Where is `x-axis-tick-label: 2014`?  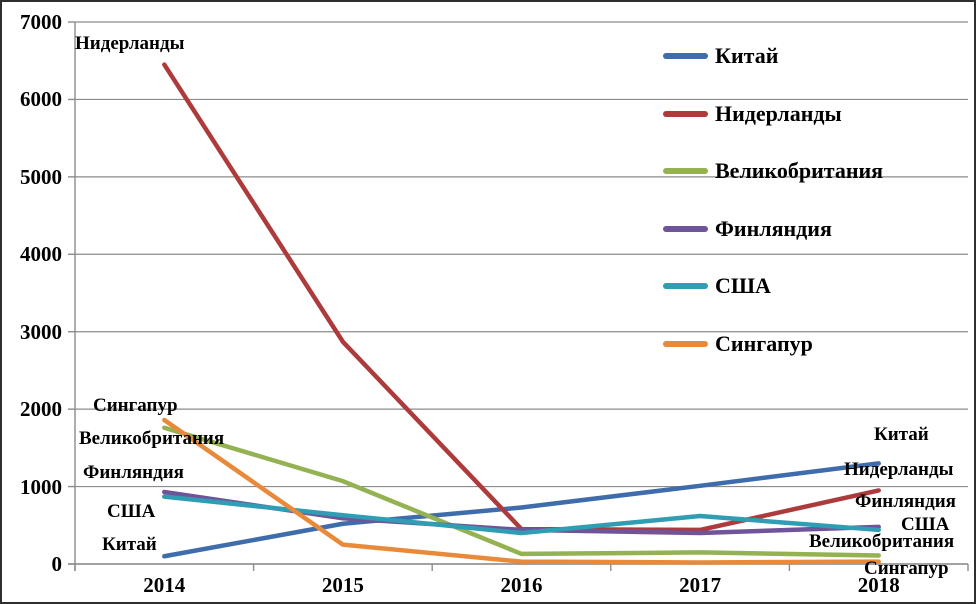 x-axis-tick-label: 2014 is located at coordinates (164, 585).